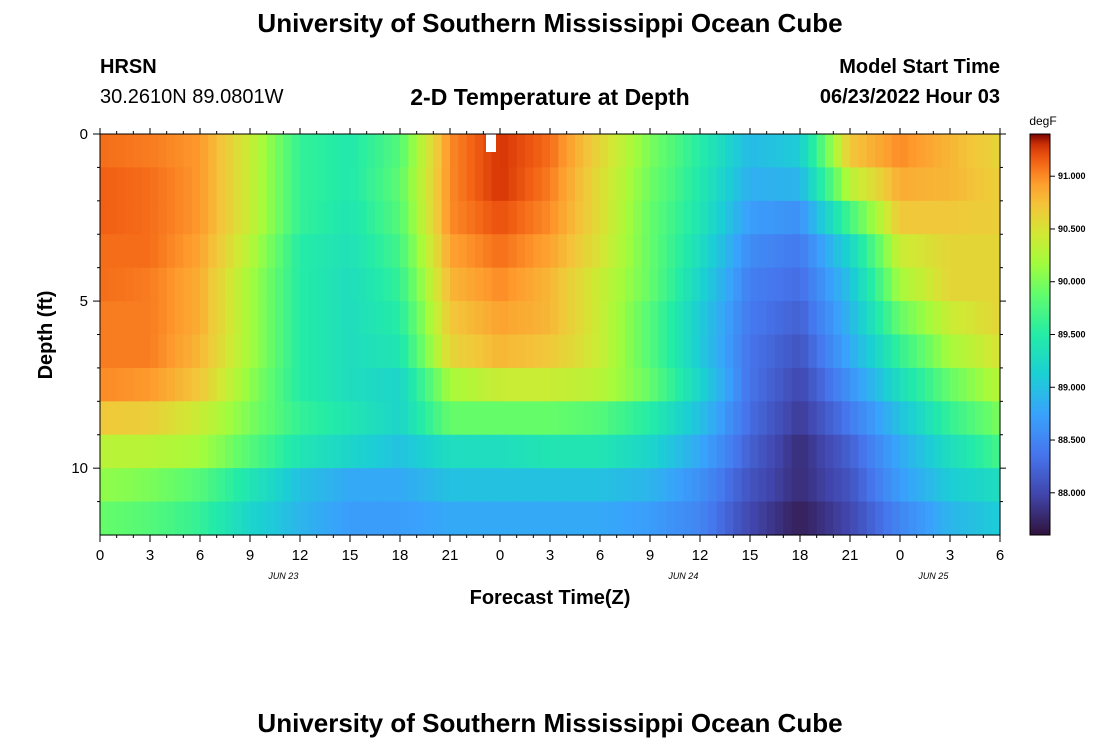 The image size is (1100, 750). What do you see at coordinates (500, 555) in the screenshot?
I see `x-tick-label: 0` at bounding box center [500, 555].